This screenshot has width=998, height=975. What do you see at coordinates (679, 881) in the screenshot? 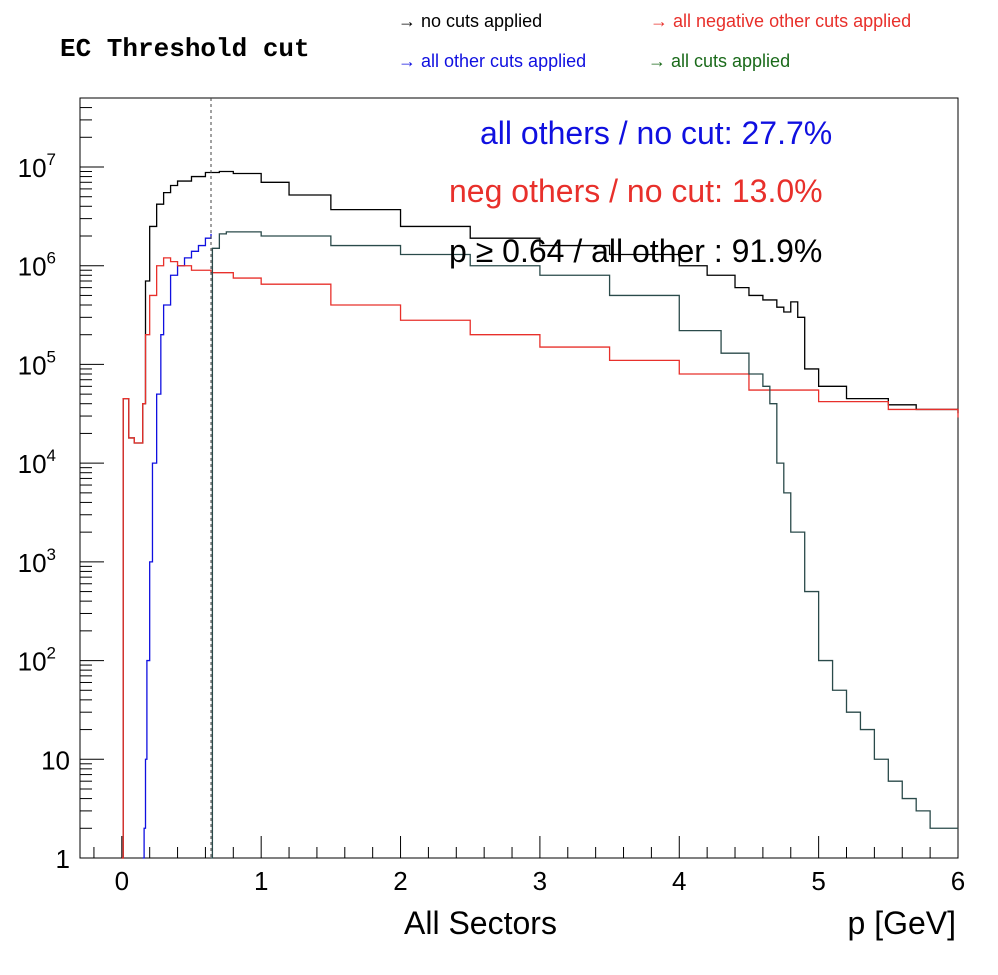
I see `x-tick-label: 4` at bounding box center [679, 881].